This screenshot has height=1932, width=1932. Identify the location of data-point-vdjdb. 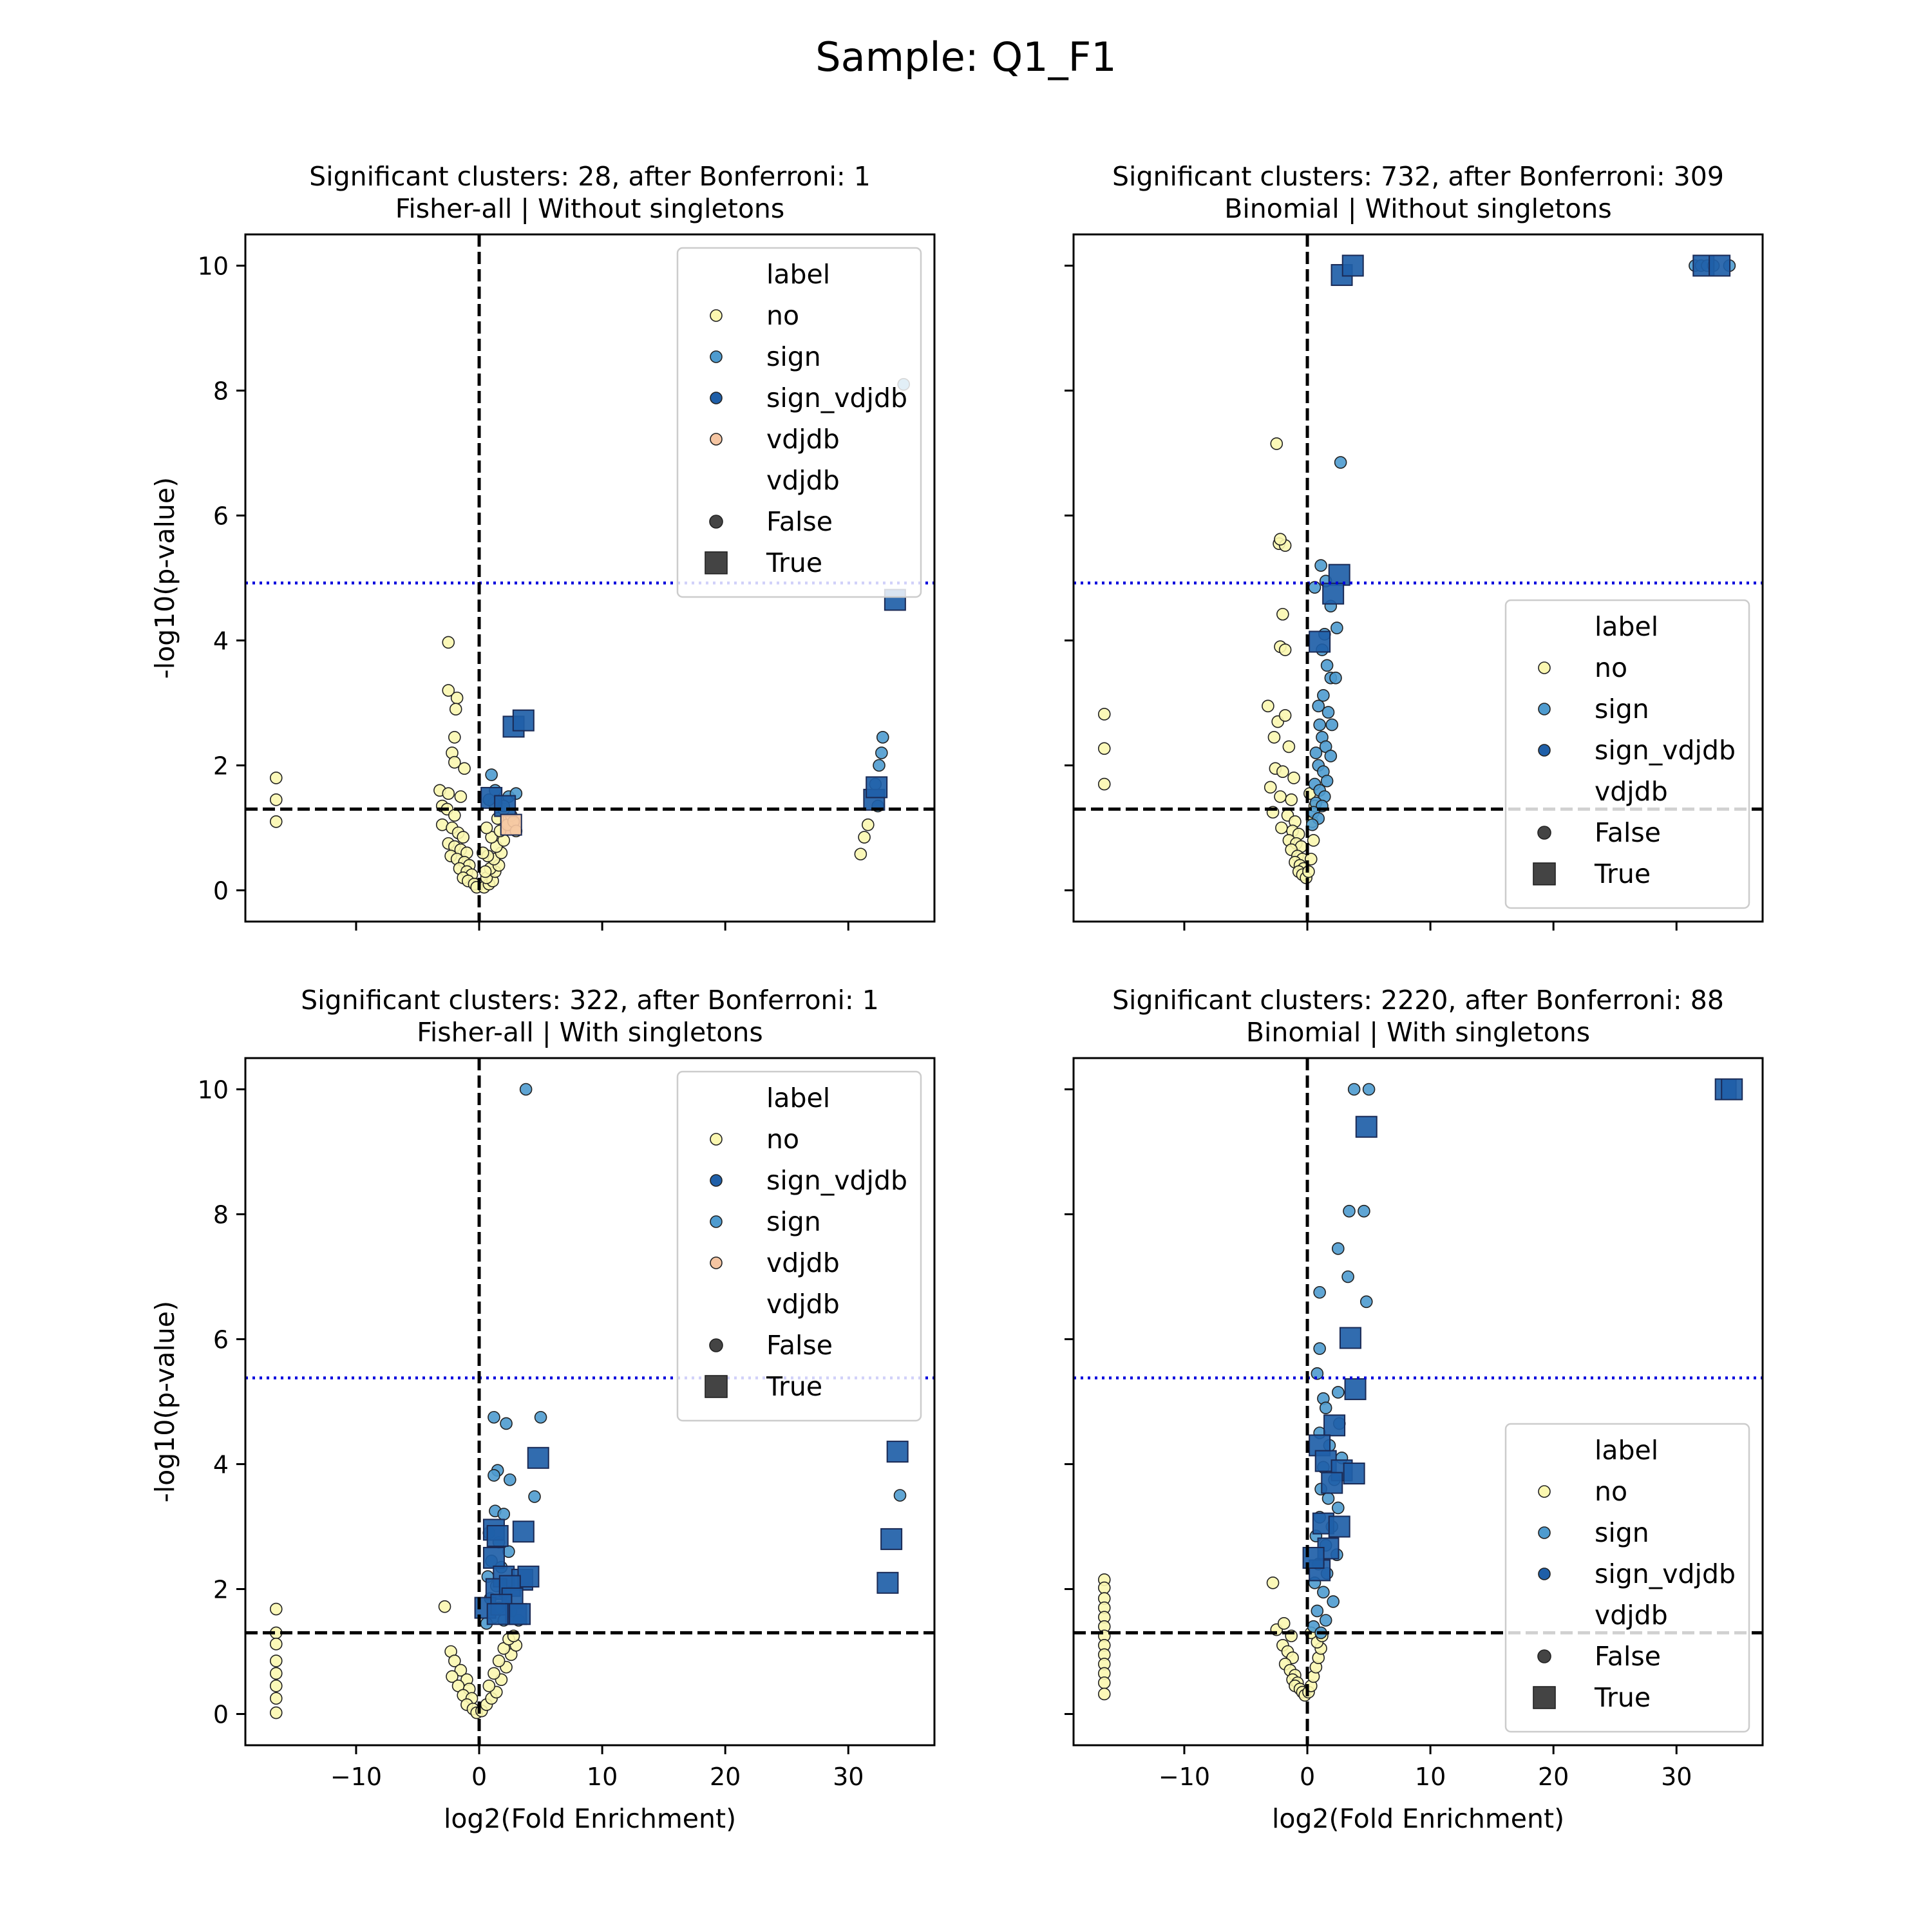
(511, 824).